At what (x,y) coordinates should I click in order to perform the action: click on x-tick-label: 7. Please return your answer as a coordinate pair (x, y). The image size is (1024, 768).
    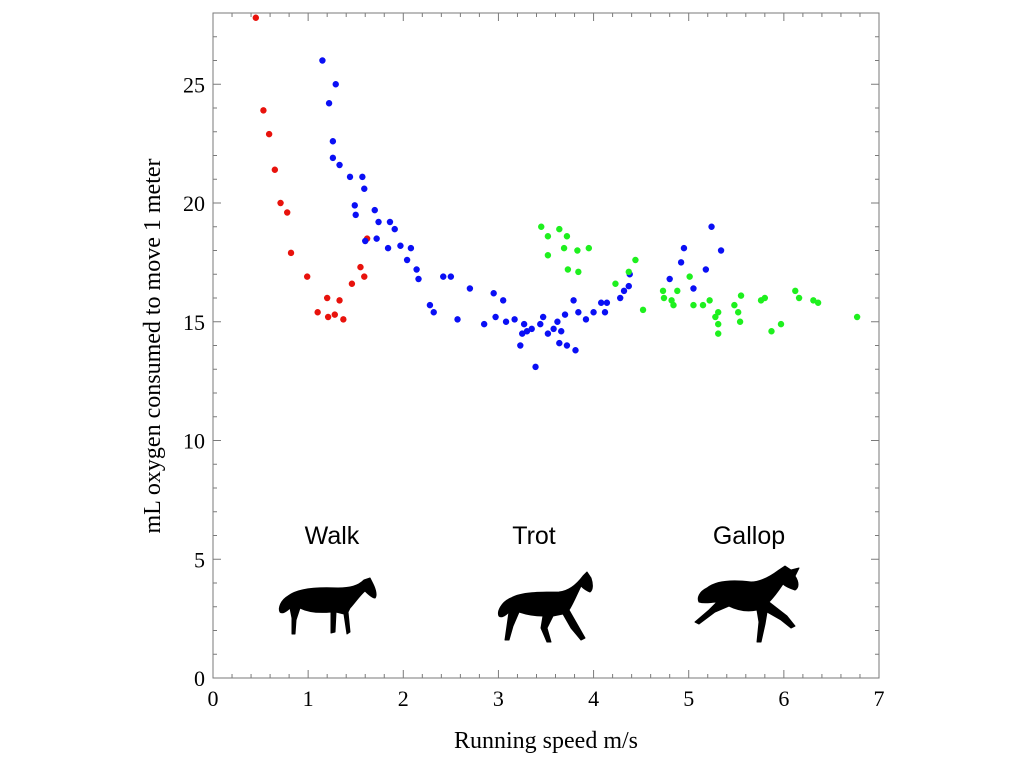
    Looking at the image, I should click on (879, 698).